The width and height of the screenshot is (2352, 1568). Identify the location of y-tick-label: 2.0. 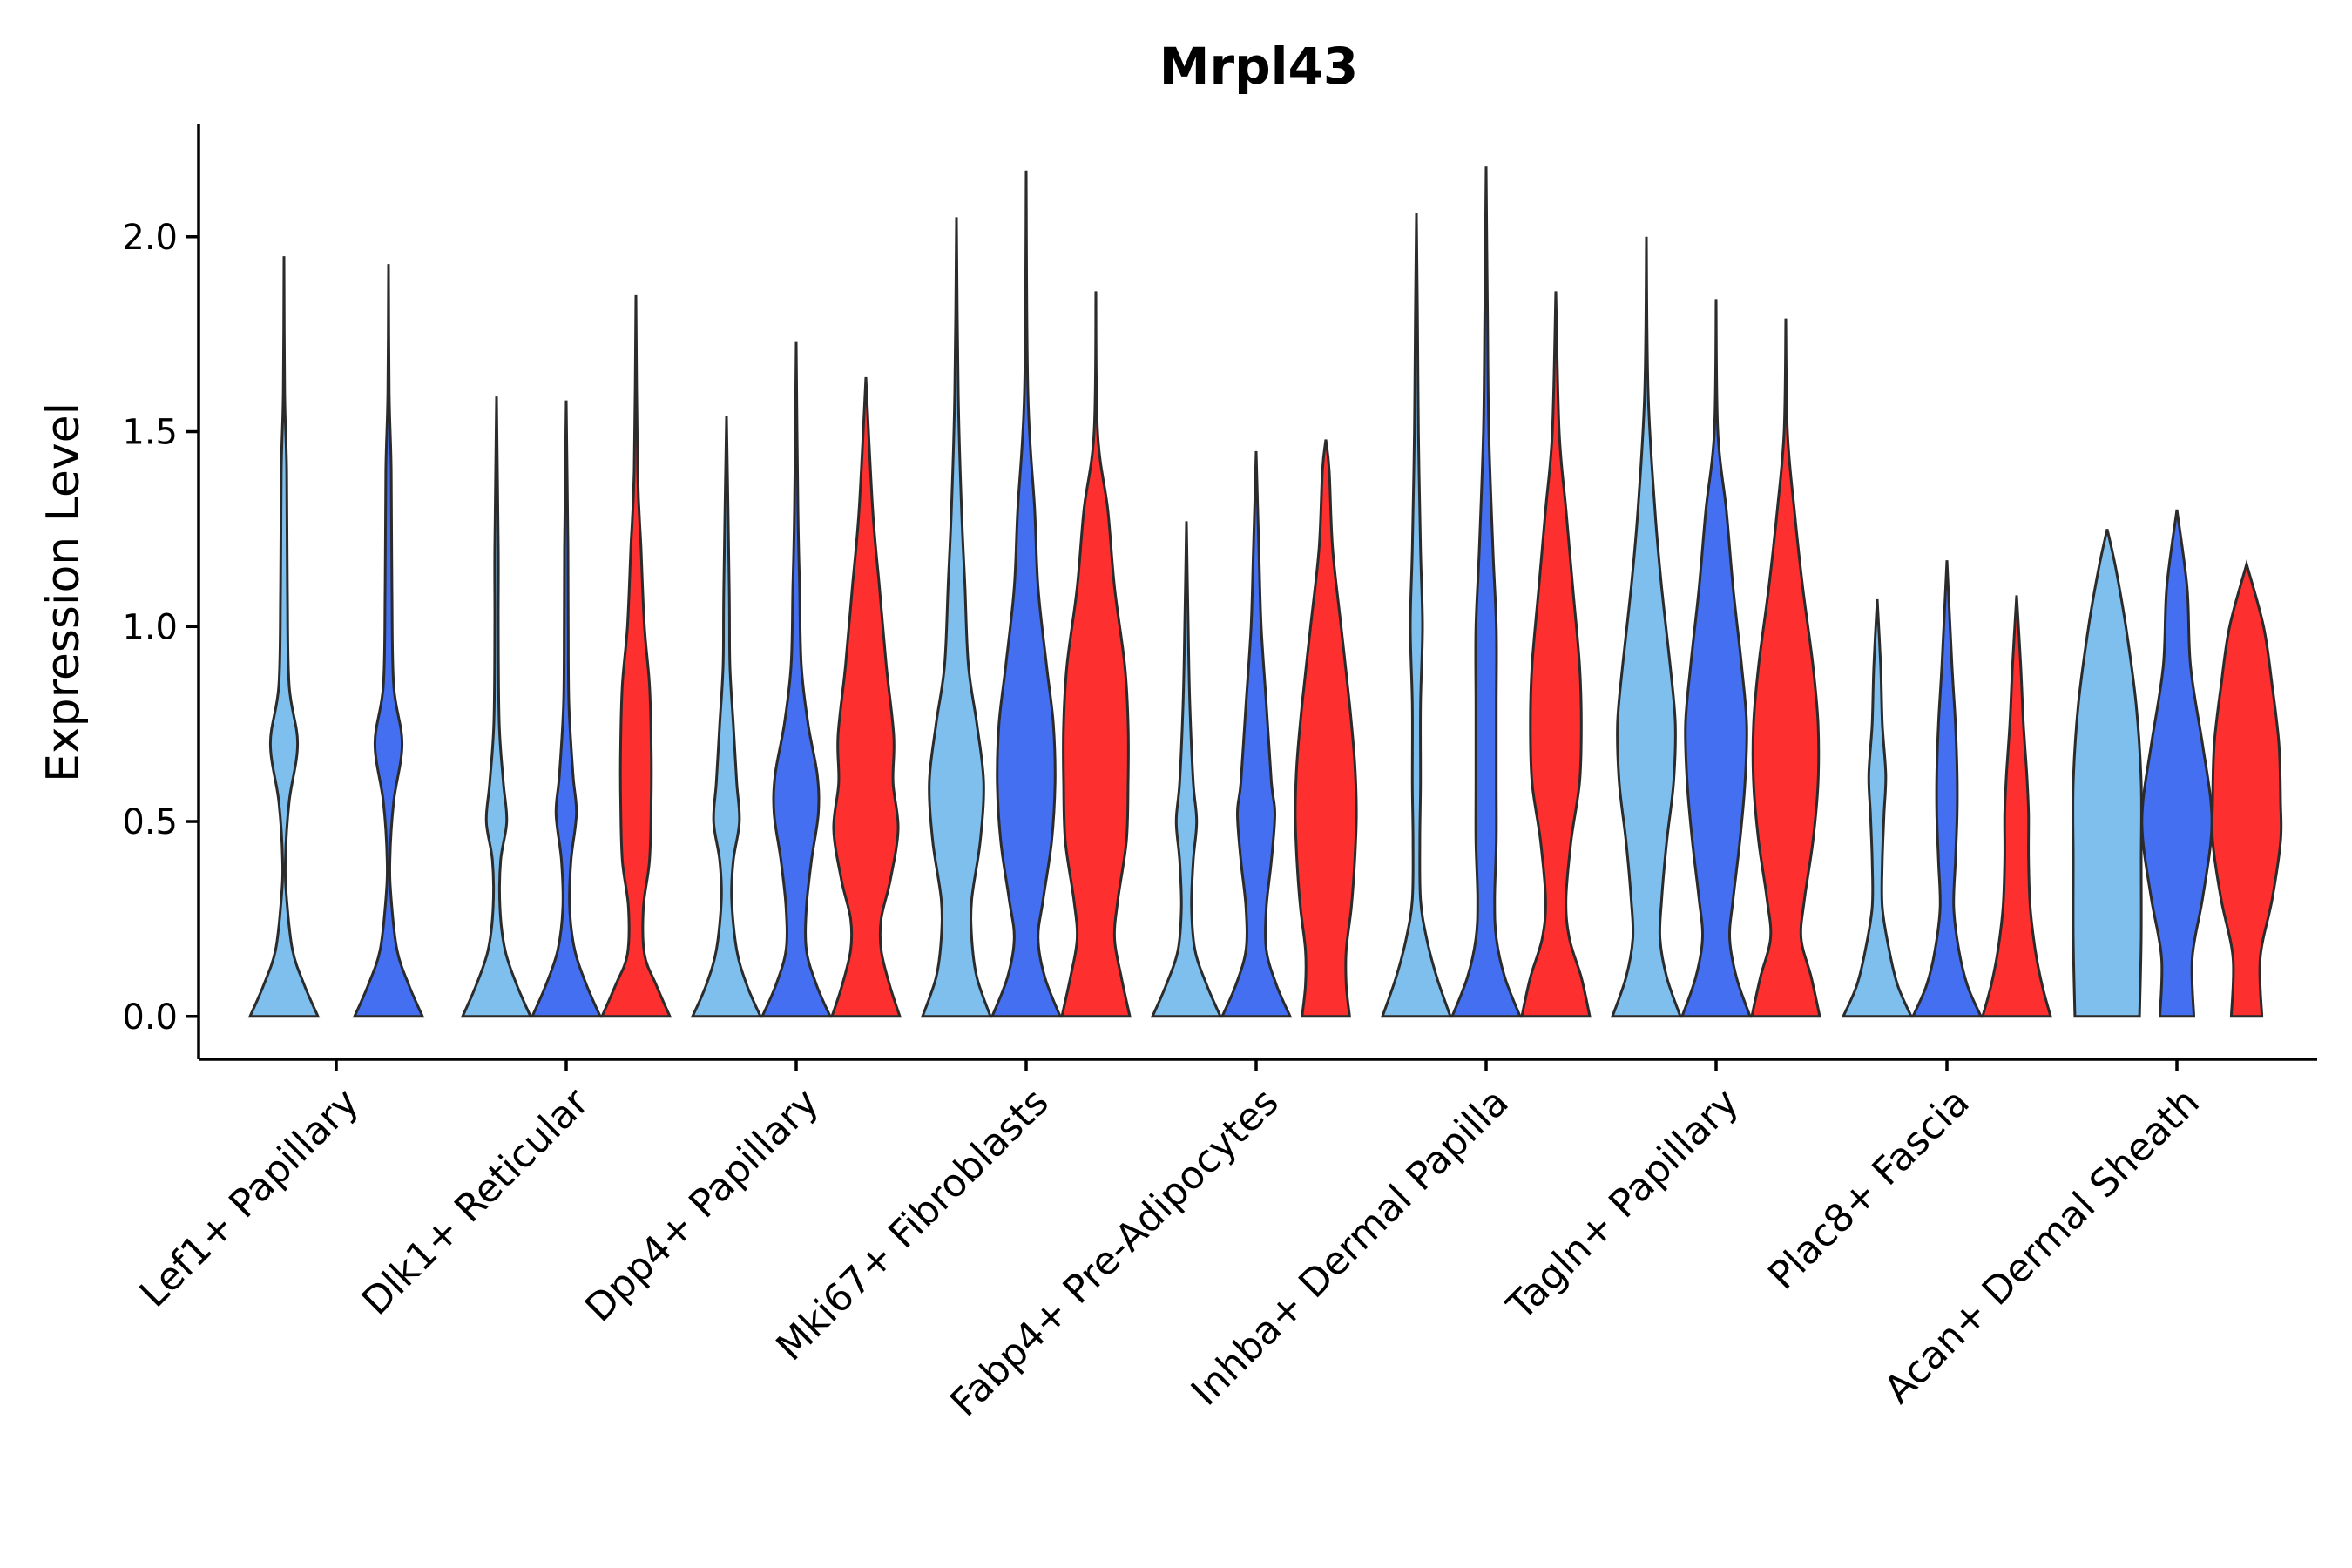
(150, 238).